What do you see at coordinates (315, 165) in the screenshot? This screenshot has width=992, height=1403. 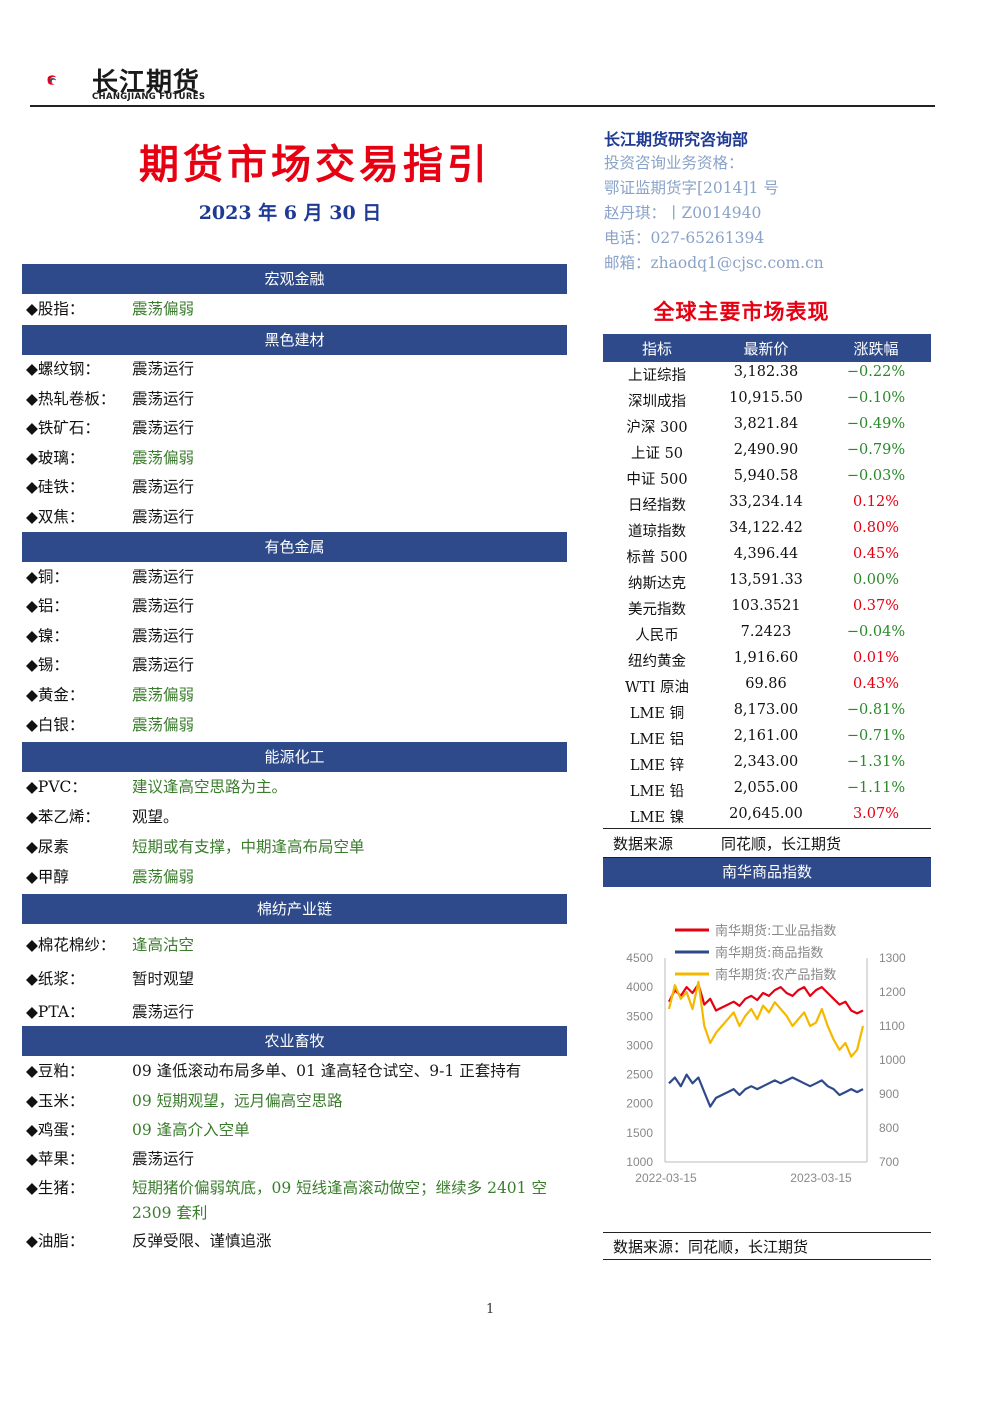 I see `page-title: 期货市场交易指引` at bounding box center [315, 165].